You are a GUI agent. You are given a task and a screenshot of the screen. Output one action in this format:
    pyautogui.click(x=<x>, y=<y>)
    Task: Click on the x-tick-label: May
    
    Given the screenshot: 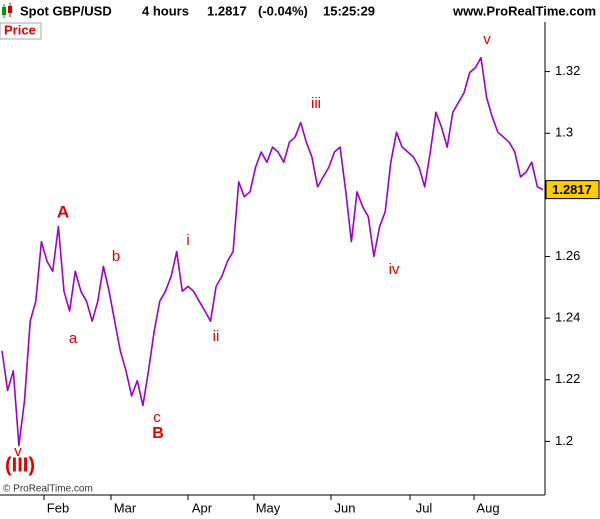 What is the action you would take?
    pyautogui.click(x=268, y=507)
    